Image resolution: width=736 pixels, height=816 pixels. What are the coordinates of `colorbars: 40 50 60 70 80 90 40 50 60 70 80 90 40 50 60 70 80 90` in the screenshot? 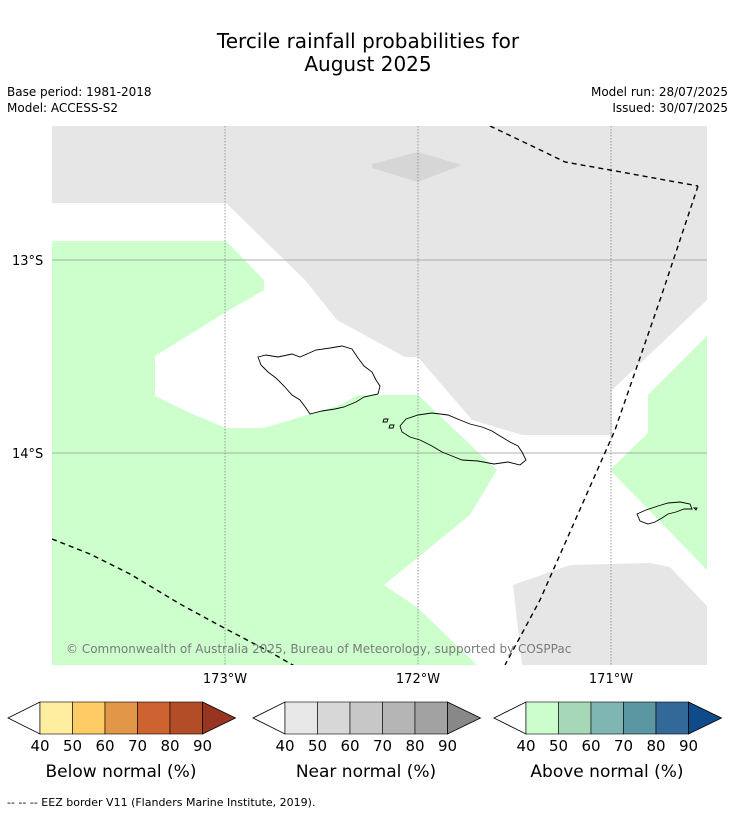 It's located at (365, 728).